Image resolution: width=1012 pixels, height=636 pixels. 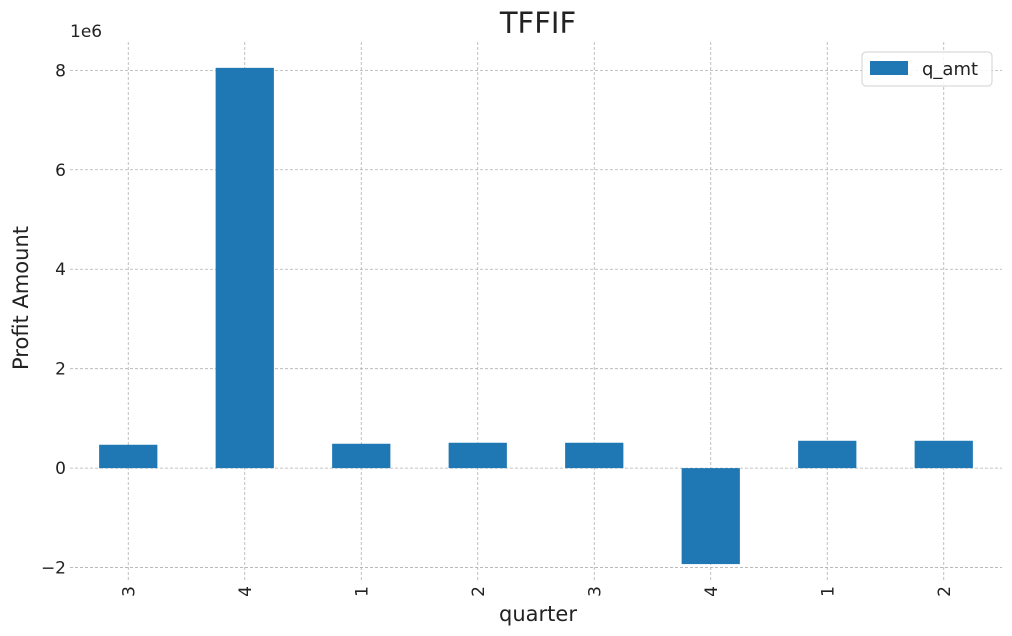 What do you see at coordinates (60, 469) in the screenshot?
I see `y-tick-label: 0` at bounding box center [60, 469].